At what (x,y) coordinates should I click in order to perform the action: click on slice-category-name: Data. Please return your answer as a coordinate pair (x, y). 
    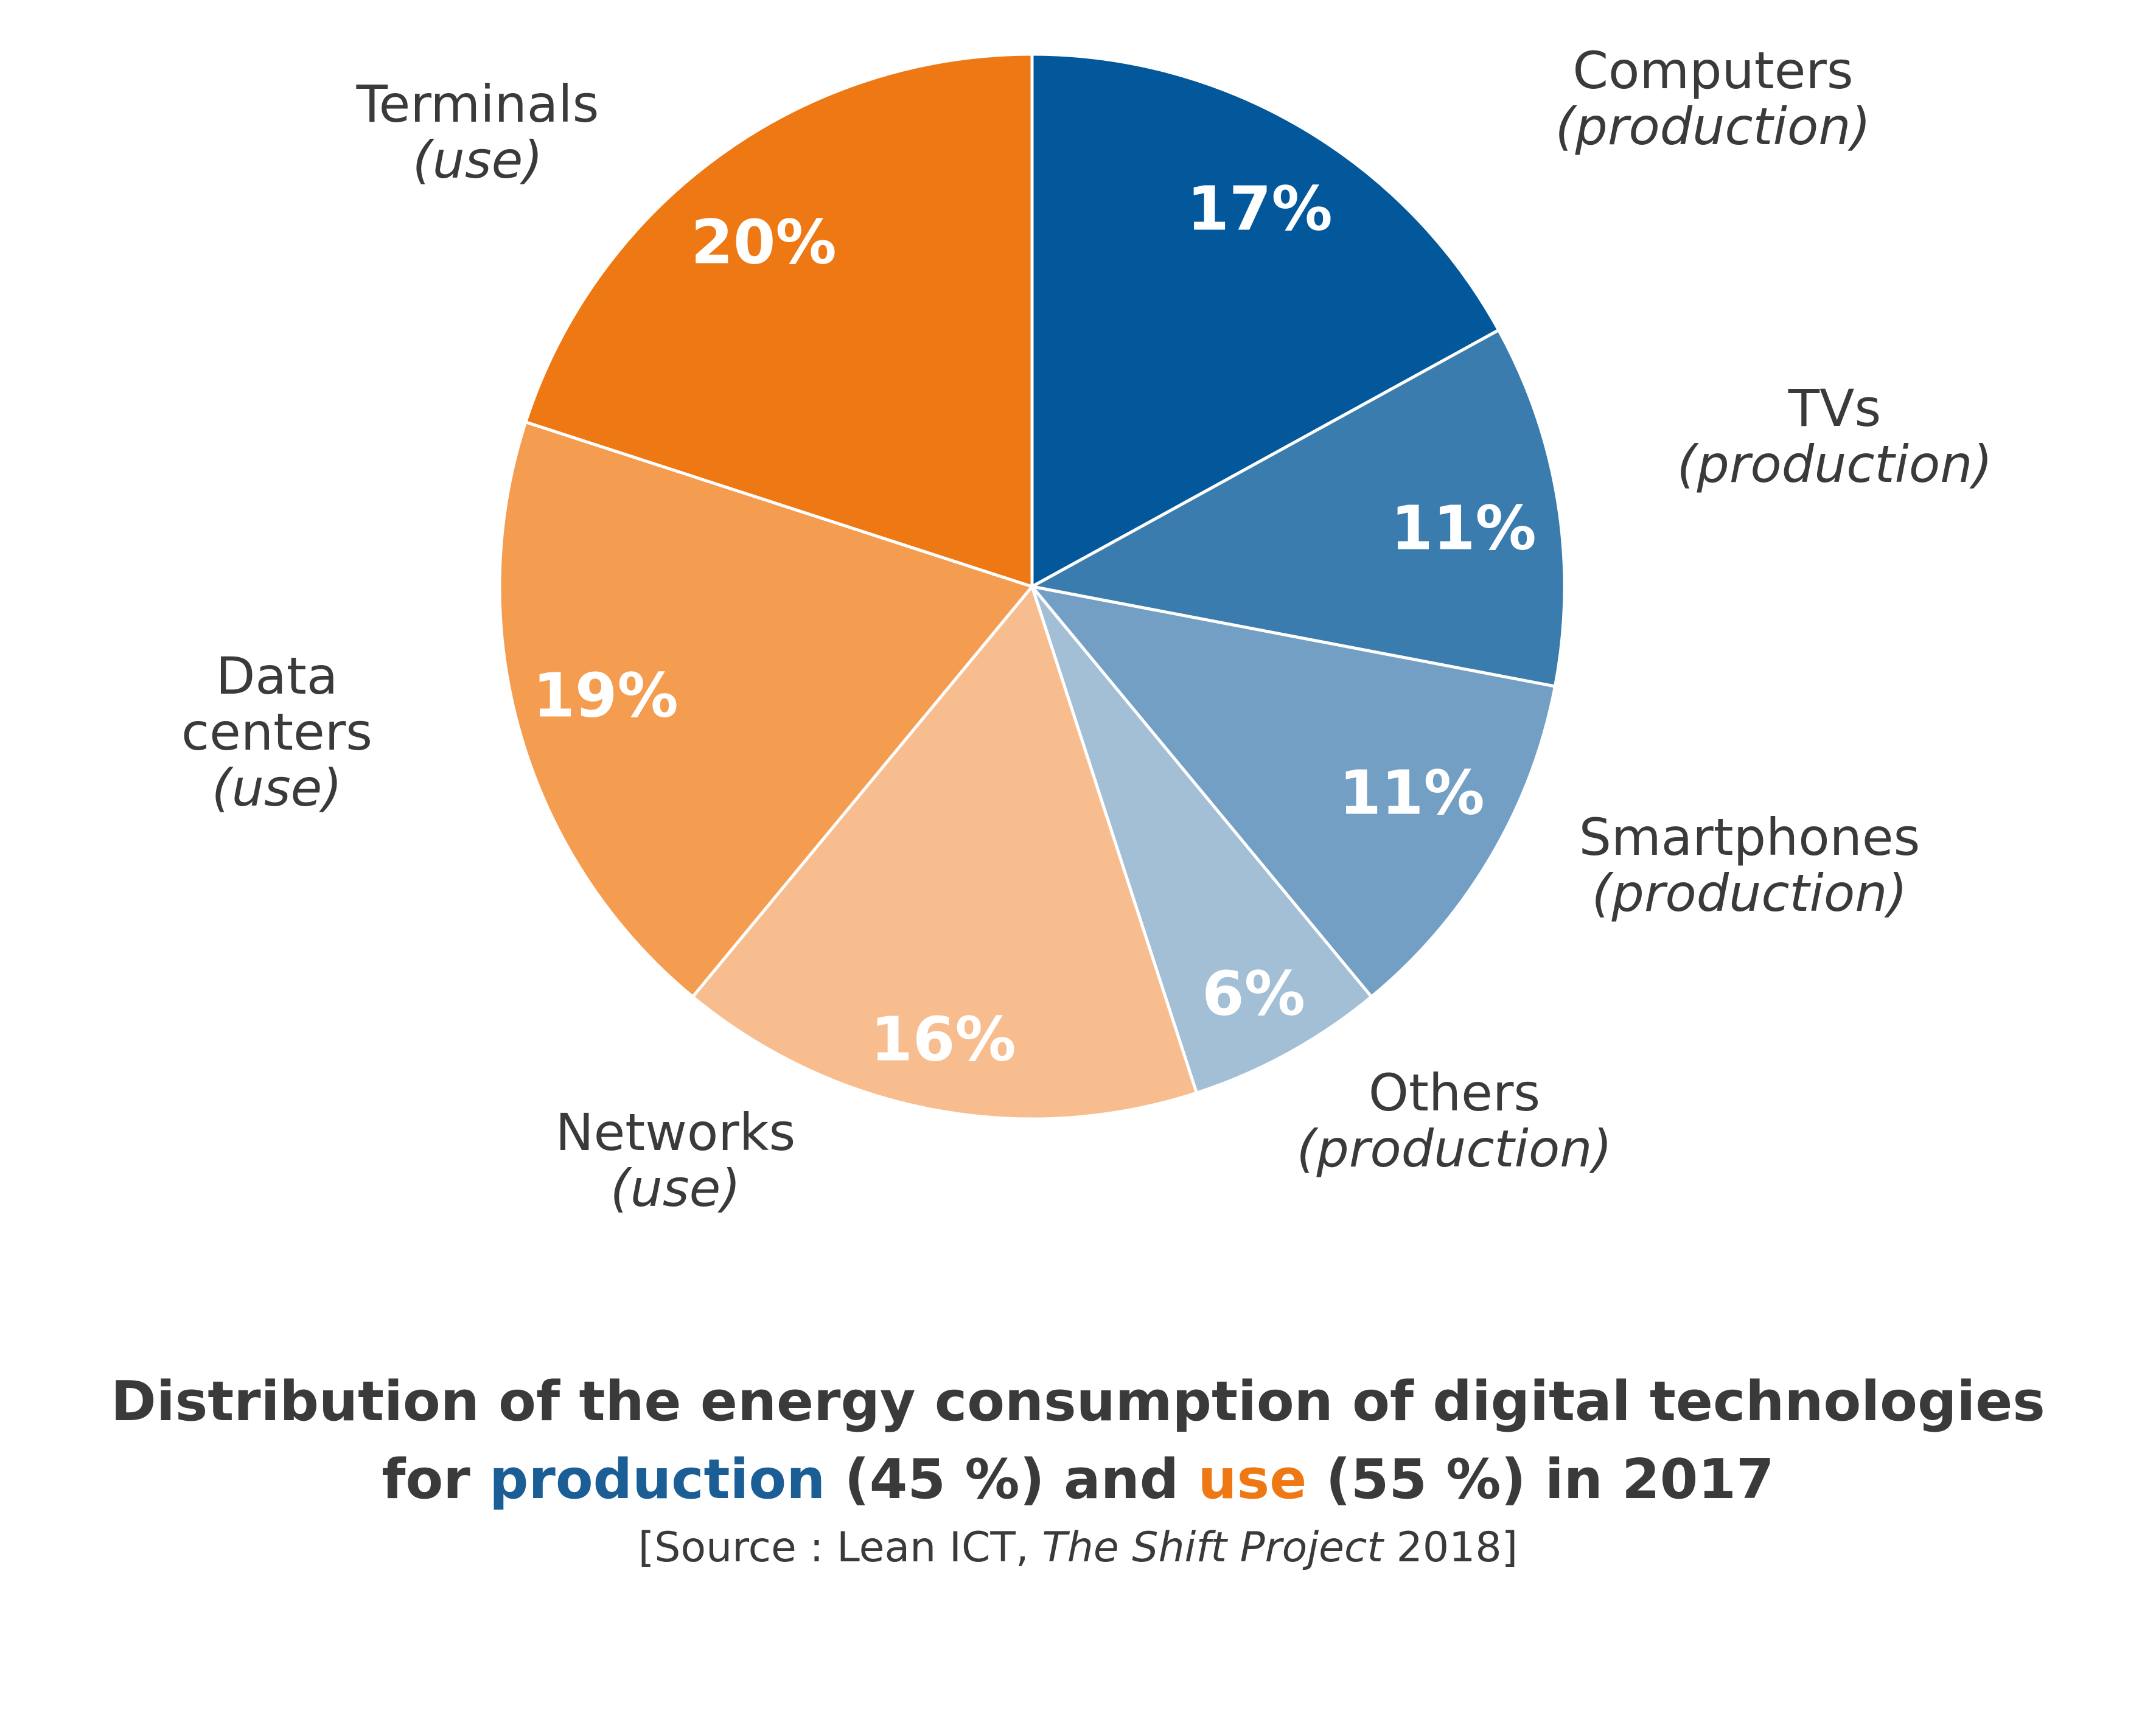
    Looking at the image, I should click on (277, 676).